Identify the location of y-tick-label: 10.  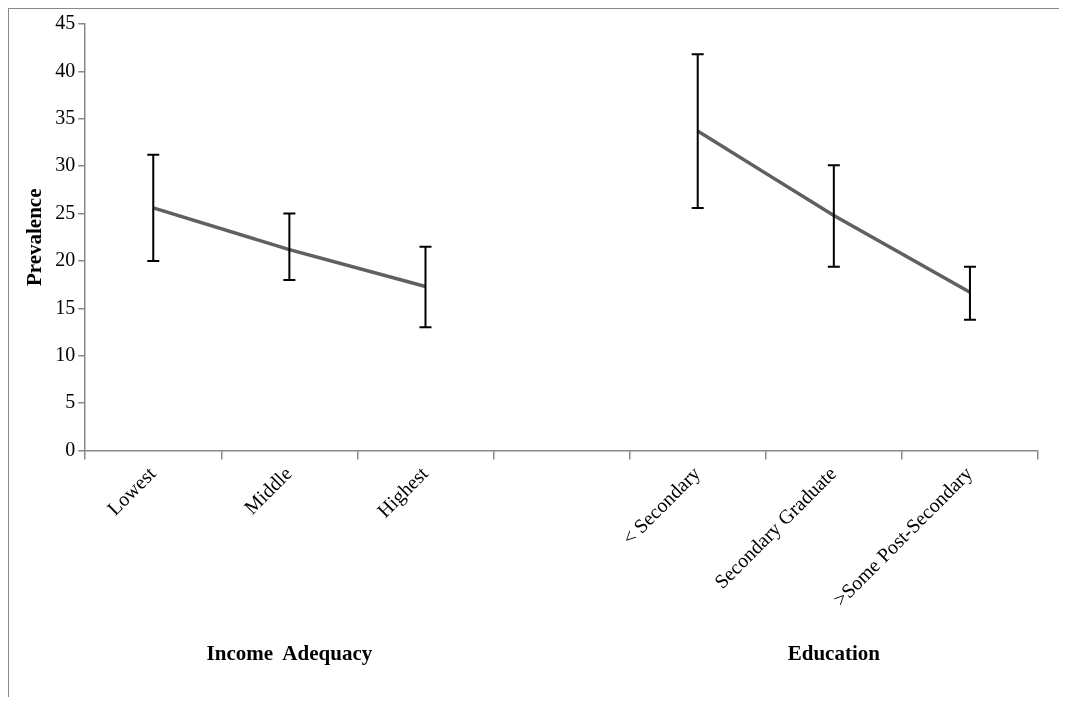
(65, 354).